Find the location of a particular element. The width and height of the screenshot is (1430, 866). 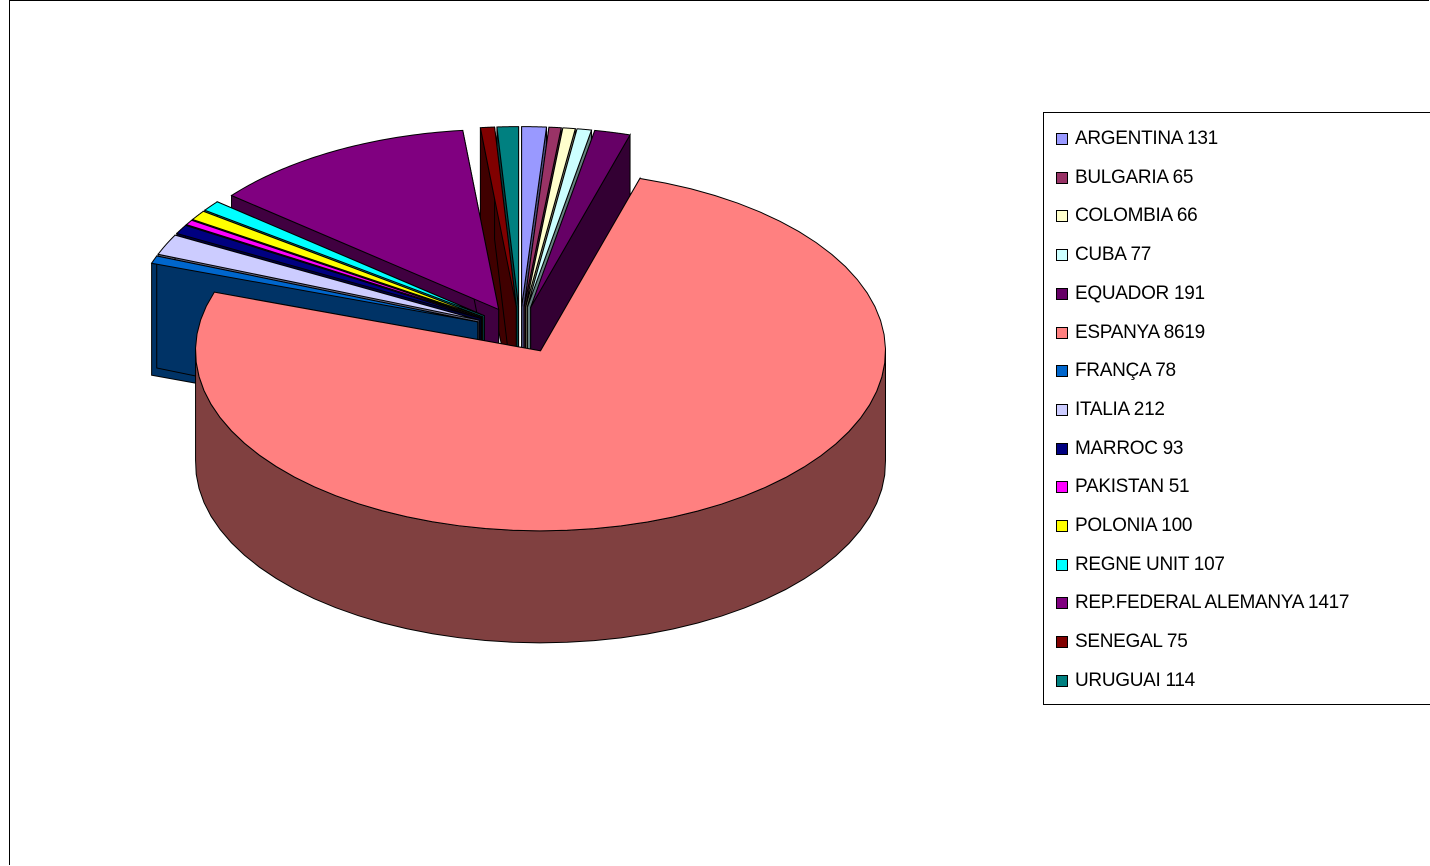

legend-item: PAKISTAN 51 is located at coordinates (1123, 487).